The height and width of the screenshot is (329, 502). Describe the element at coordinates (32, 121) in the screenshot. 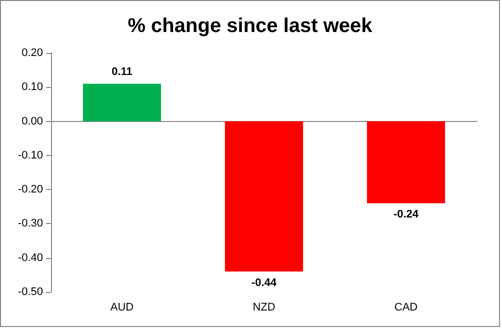

I see `y-tick-label: 0.00` at that location.